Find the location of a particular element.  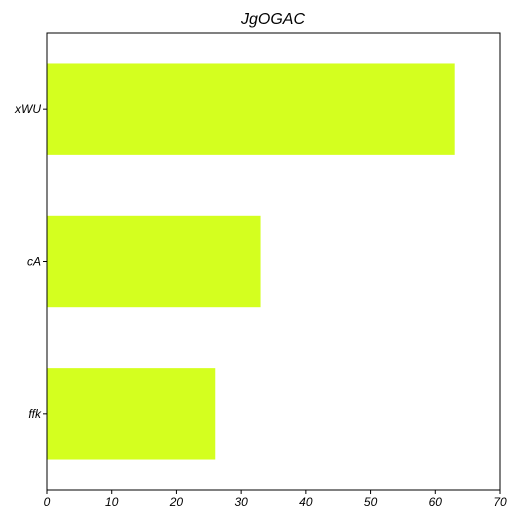

x-tick-label: 50 is located at coordinates (371, 502).